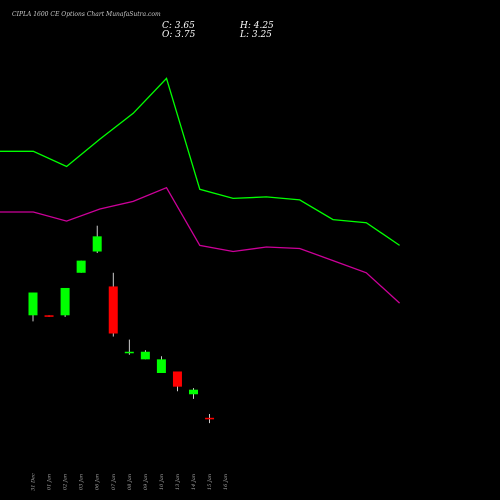  Describe the element at coordinates (210, 482) in the screenshot. I see `x-tick-label: 15 Jan` at that location.